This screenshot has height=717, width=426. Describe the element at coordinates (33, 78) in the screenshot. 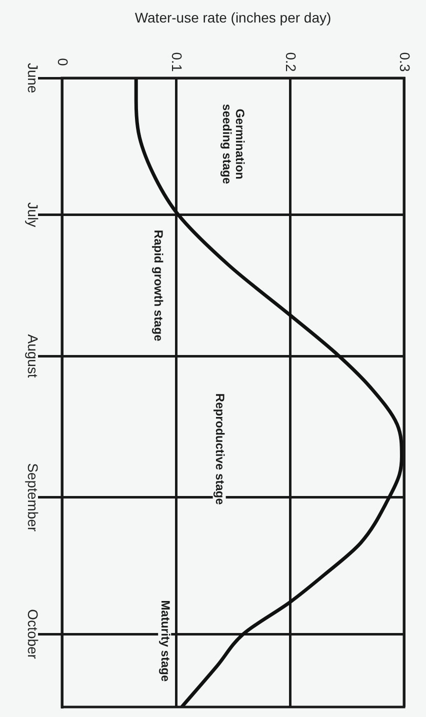

I see `y-tick-label: June` at that location.